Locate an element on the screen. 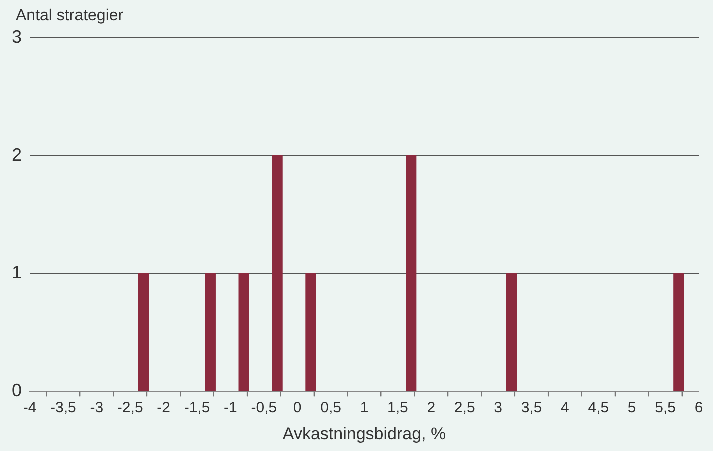 This screenshot has width=713, height=451. x-tick-label: 2,5 is located at coordinates (465, 408).